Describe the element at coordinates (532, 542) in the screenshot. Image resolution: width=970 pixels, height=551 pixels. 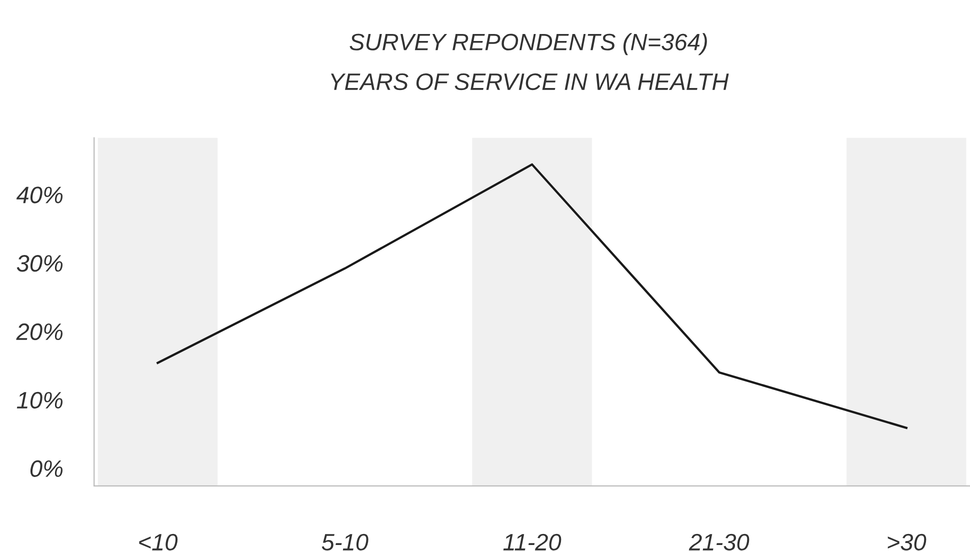
I see `x-tick-label: 11-20` at that location.